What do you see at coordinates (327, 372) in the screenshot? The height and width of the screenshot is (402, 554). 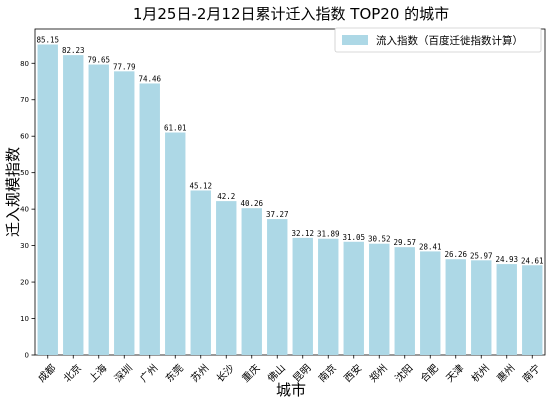 I see `x-tick-label: 南京` at bounding box center [327, 372].